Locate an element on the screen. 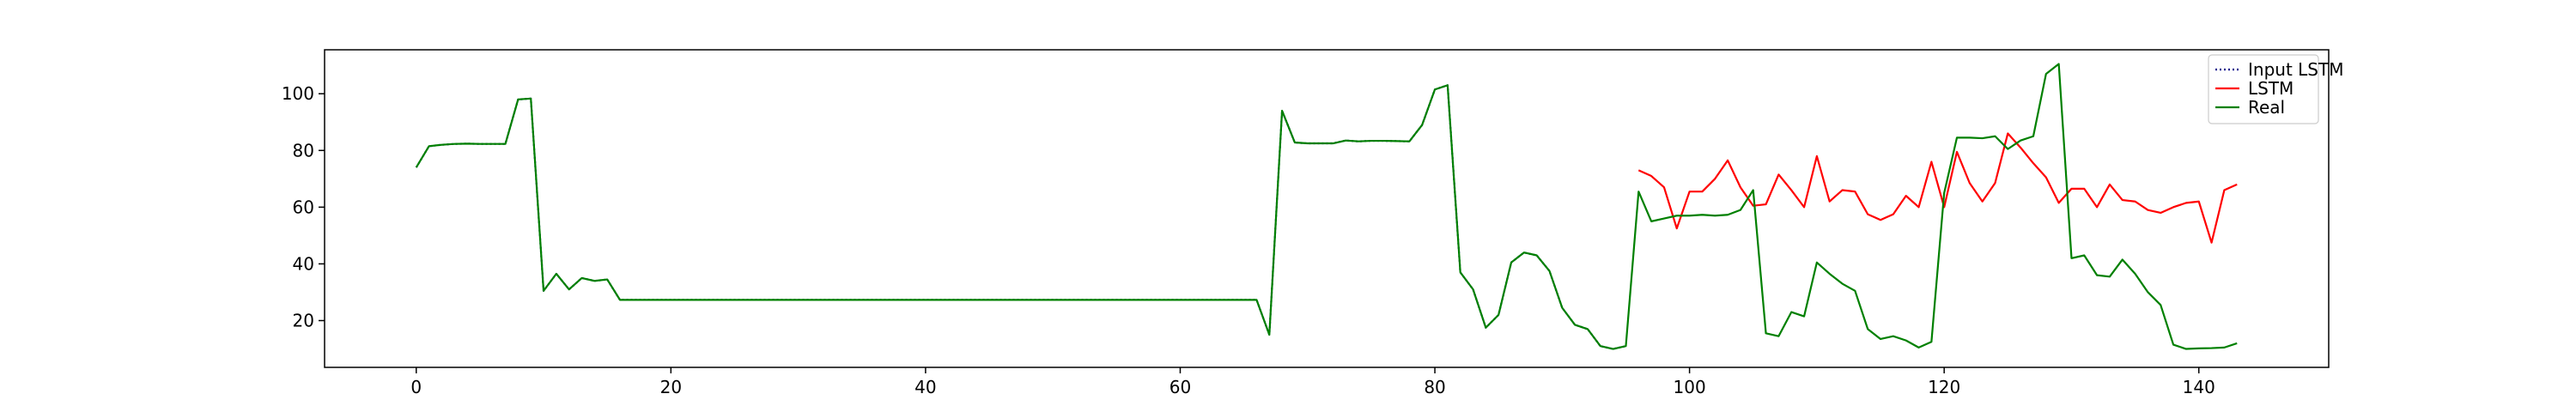  x-tick-label: 140 is located at coordinates (2199, 387).